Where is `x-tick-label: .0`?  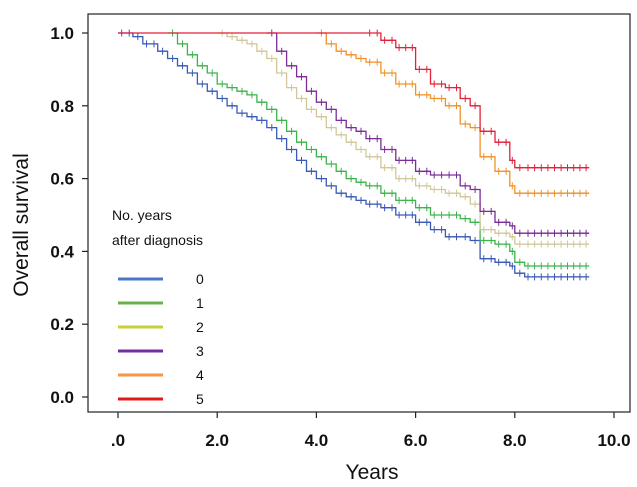
x-tick-label: .0 is located at coordinates (118, 440).